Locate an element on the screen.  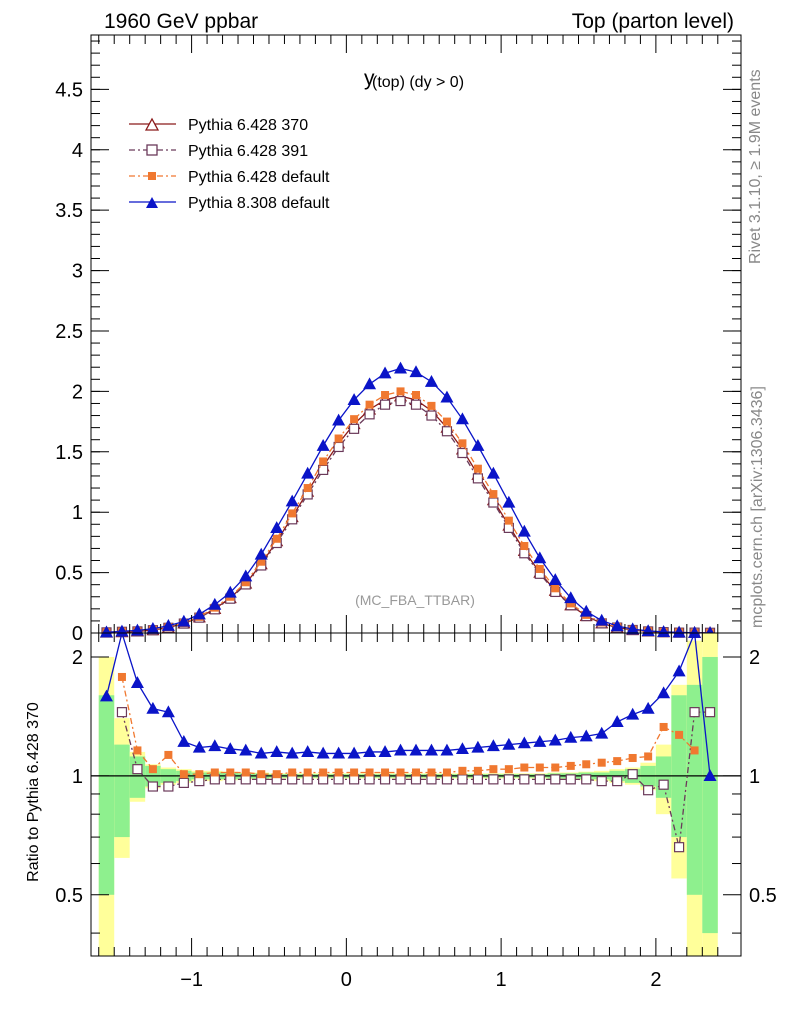
header-right: Top (parton level) is located at coordinates (653, 21).